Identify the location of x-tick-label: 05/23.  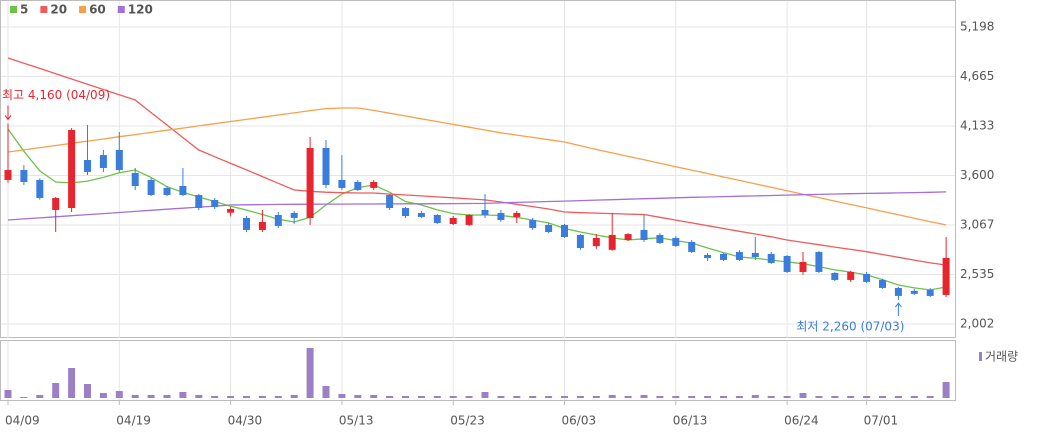
(467, 421).